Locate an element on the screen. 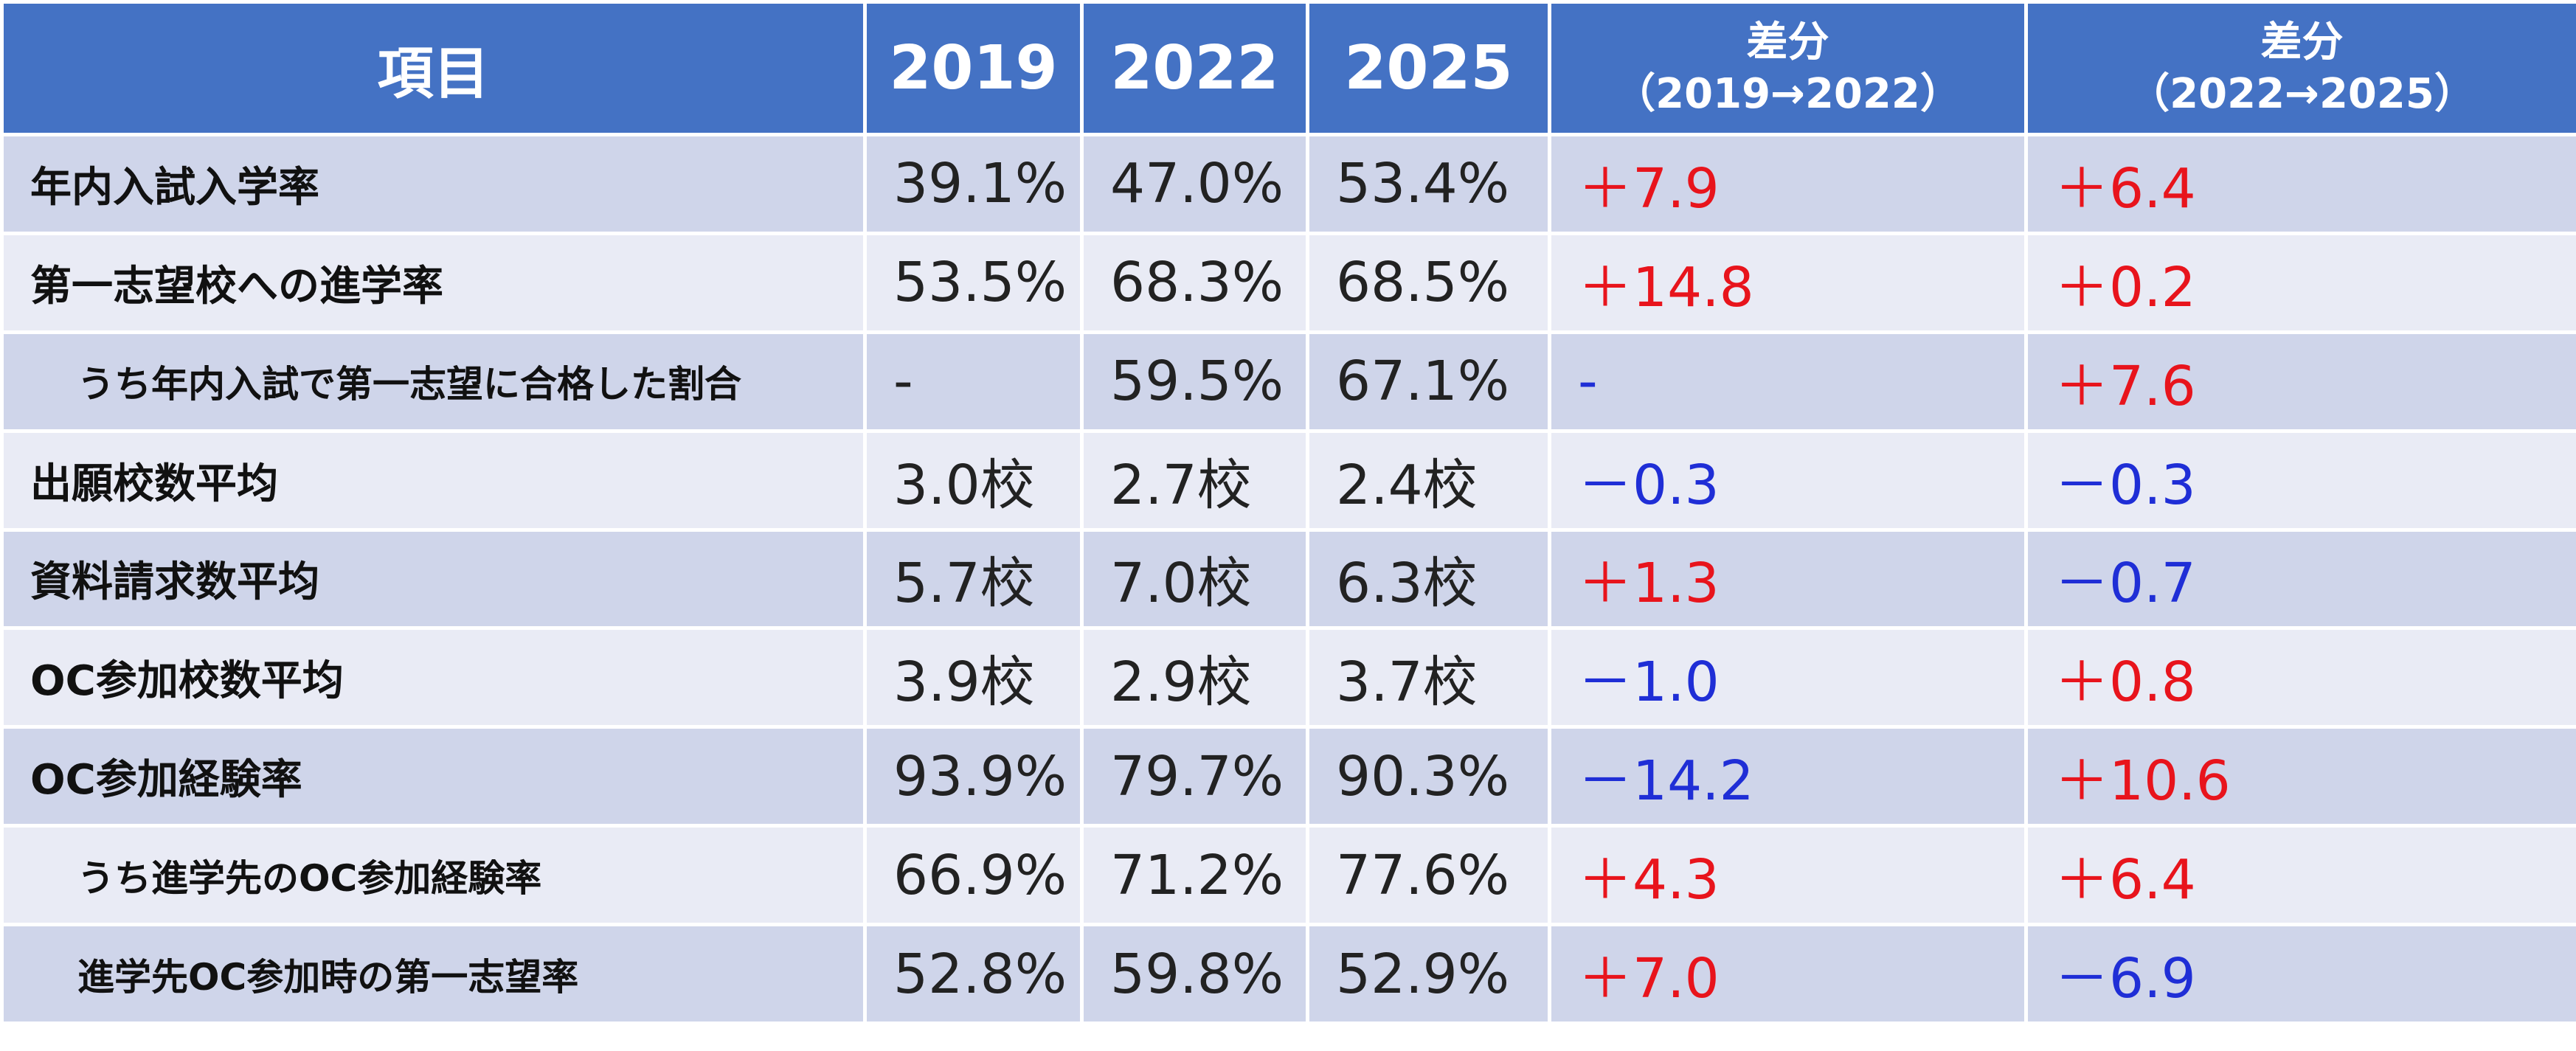  cell-2025: 68.5% is located at coordinates (1429, 282).